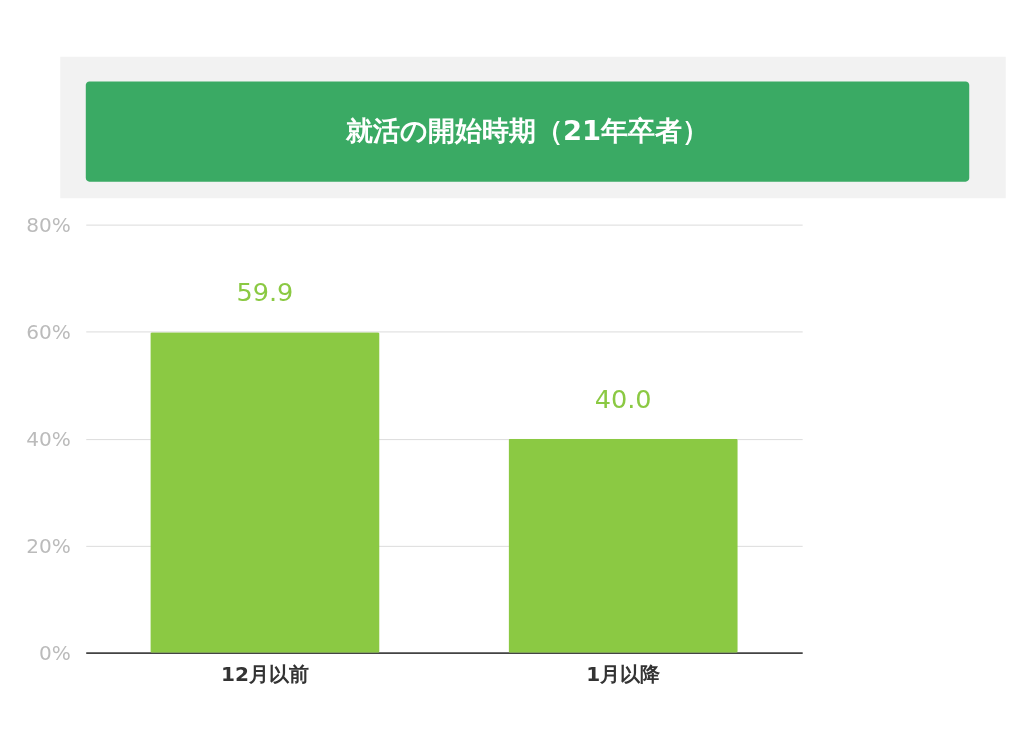 This screenshot has width=1024, height=756. I want to click on y-tick-label: 0%, so click(54, 652).